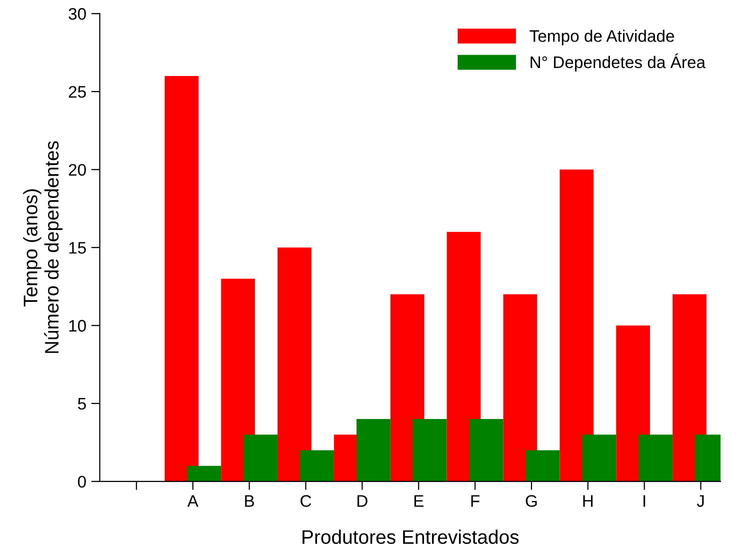  I want to click on legend-label: N° Dependetes da Área, so click(618, 63).